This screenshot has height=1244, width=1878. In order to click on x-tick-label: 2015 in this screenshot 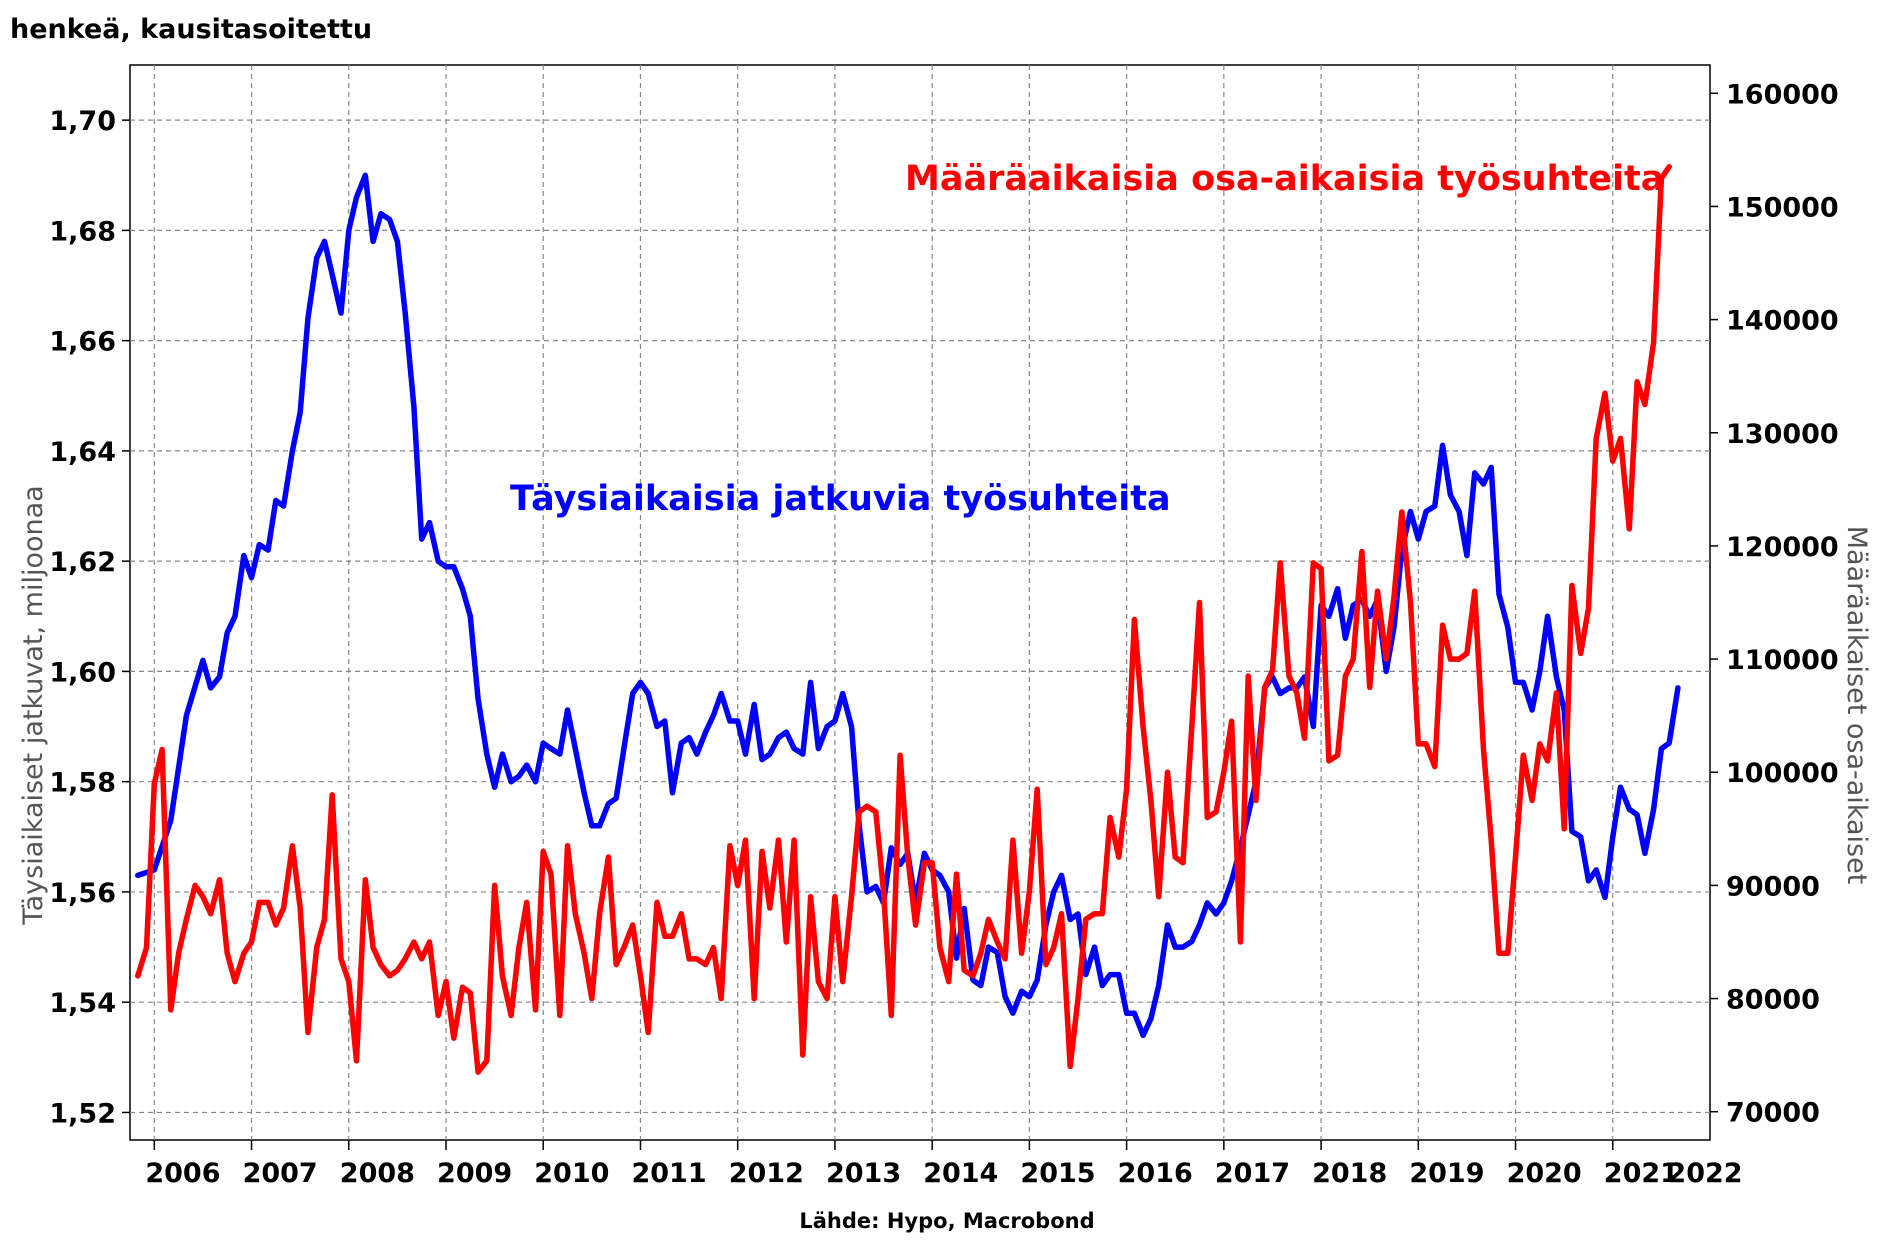, I will do `click(1057, 1173)`.